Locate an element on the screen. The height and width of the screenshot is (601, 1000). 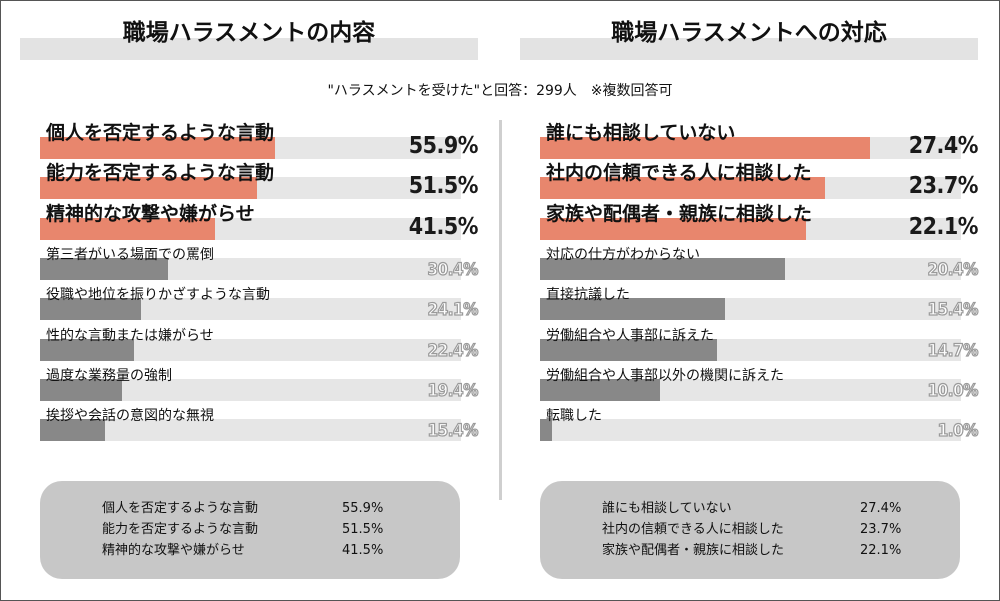
right-bar-row: 労働組合や人事部以外の機関に訴えた 10.0% is located at coordinates (759, 381).